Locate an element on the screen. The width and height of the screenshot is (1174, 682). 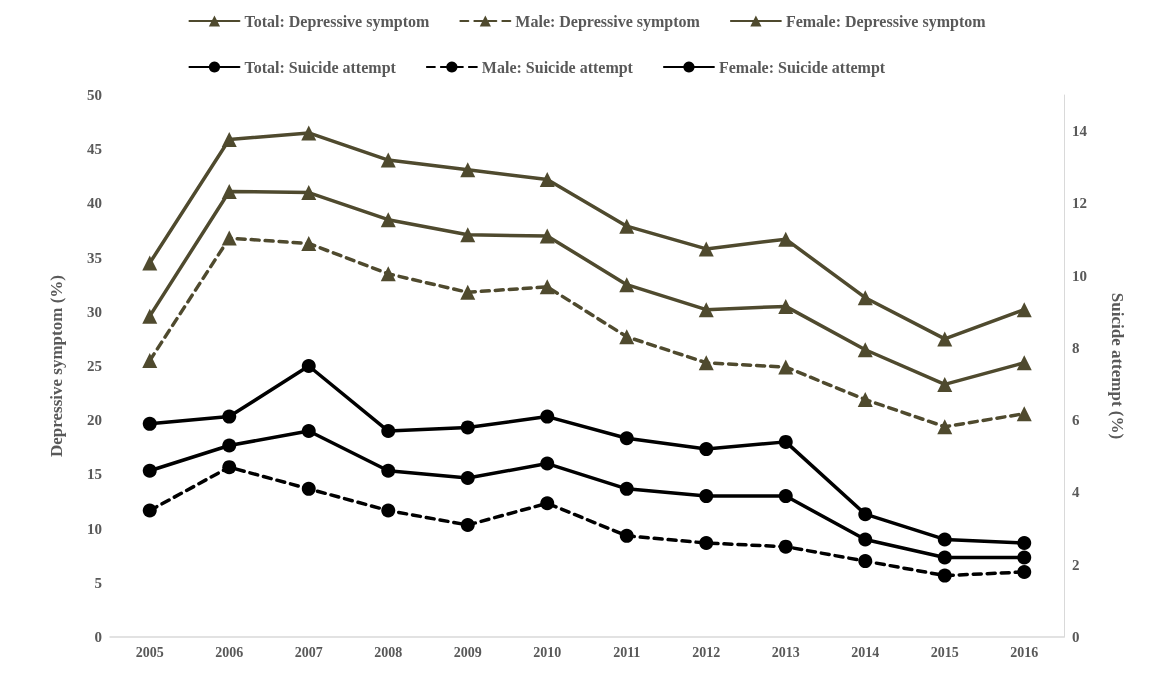
x-tick-label: 2010 is located at coordinates (547, 652).